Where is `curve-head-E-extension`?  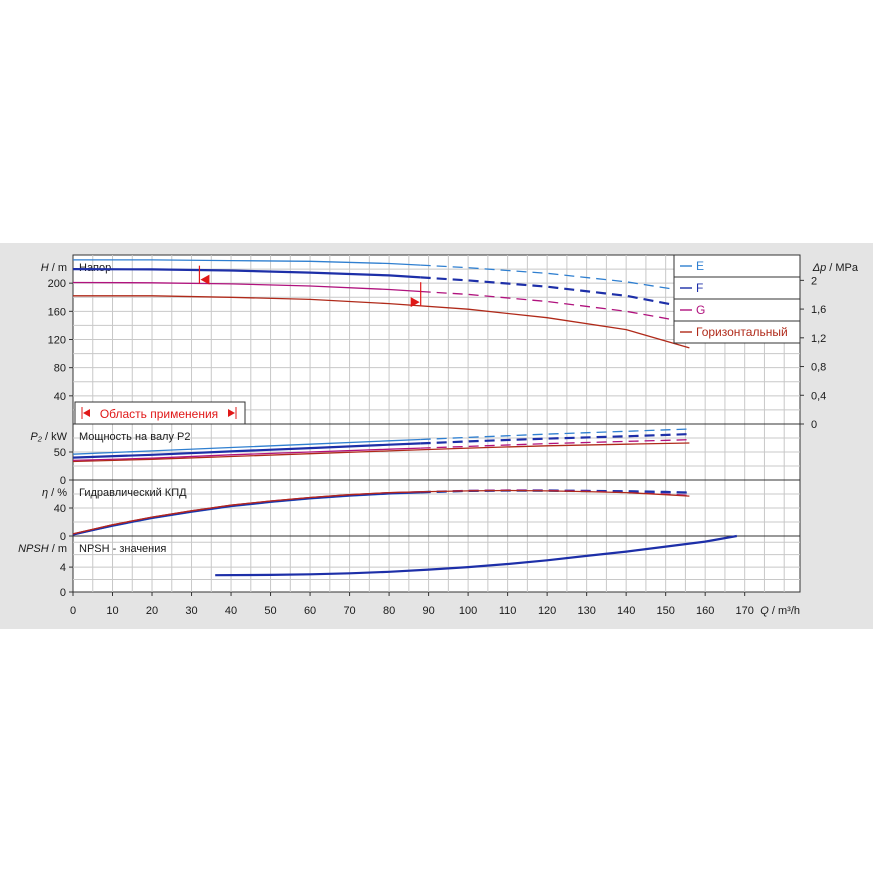
curve-head-E-extension is located at coordinates (555, 278).